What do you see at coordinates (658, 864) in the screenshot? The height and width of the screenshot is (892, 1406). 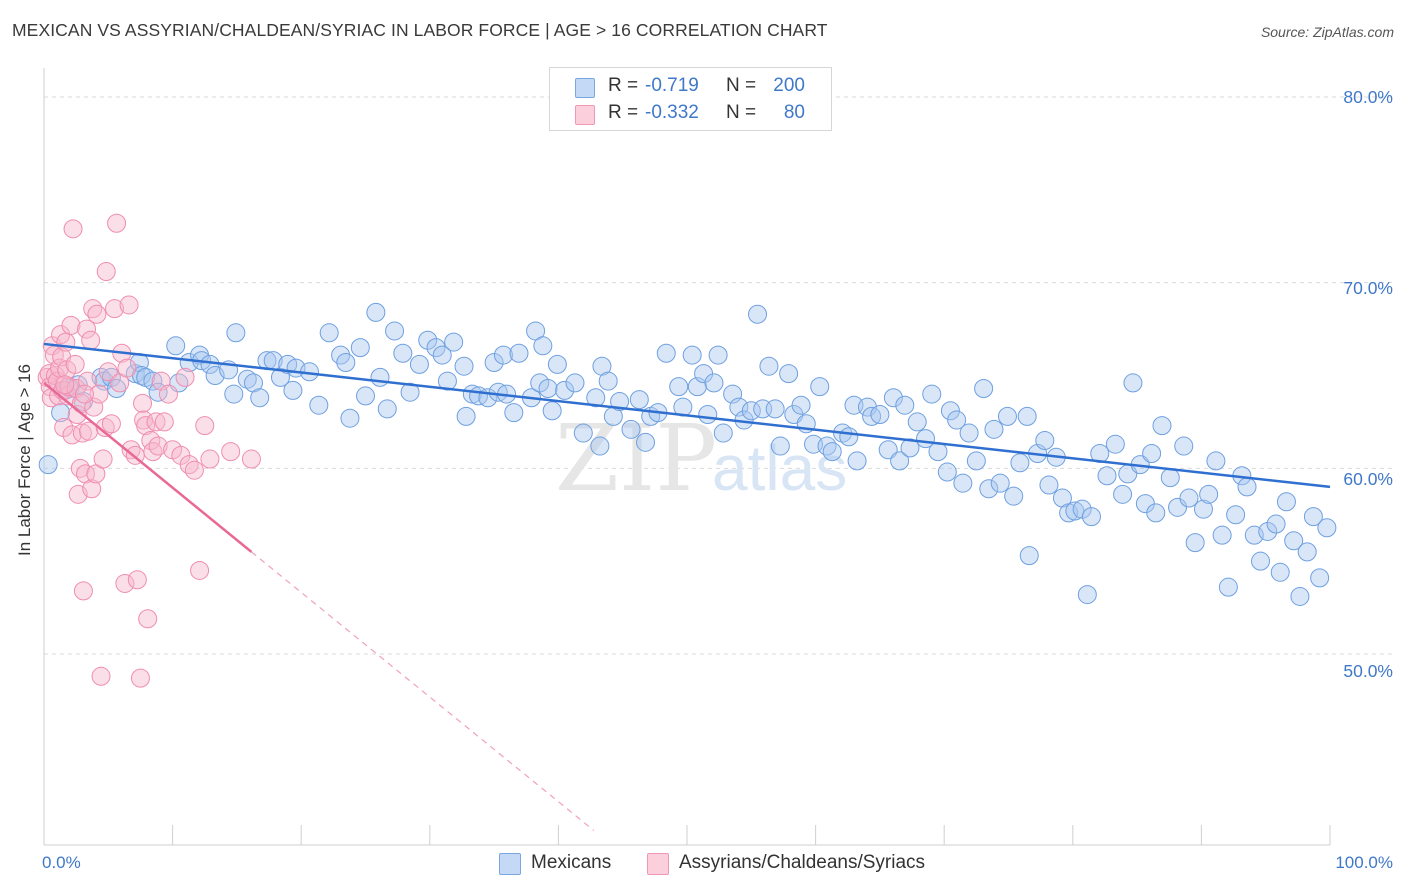 I see `bottom-legend-swatch` at bounding box center [658, 864].